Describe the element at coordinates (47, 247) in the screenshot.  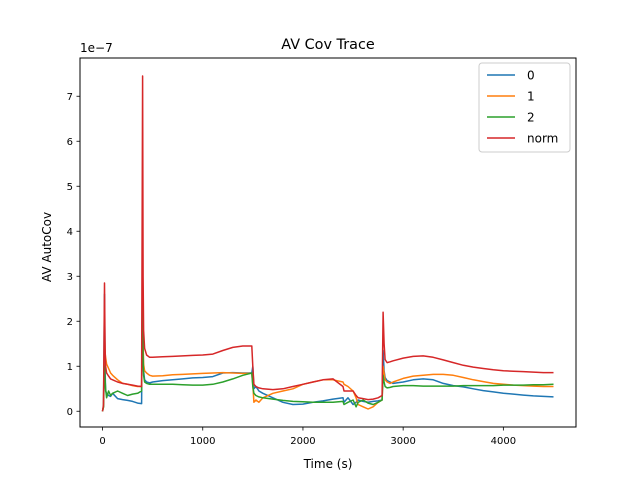
I see `y-axis-label: AV AutoCov` at that location.